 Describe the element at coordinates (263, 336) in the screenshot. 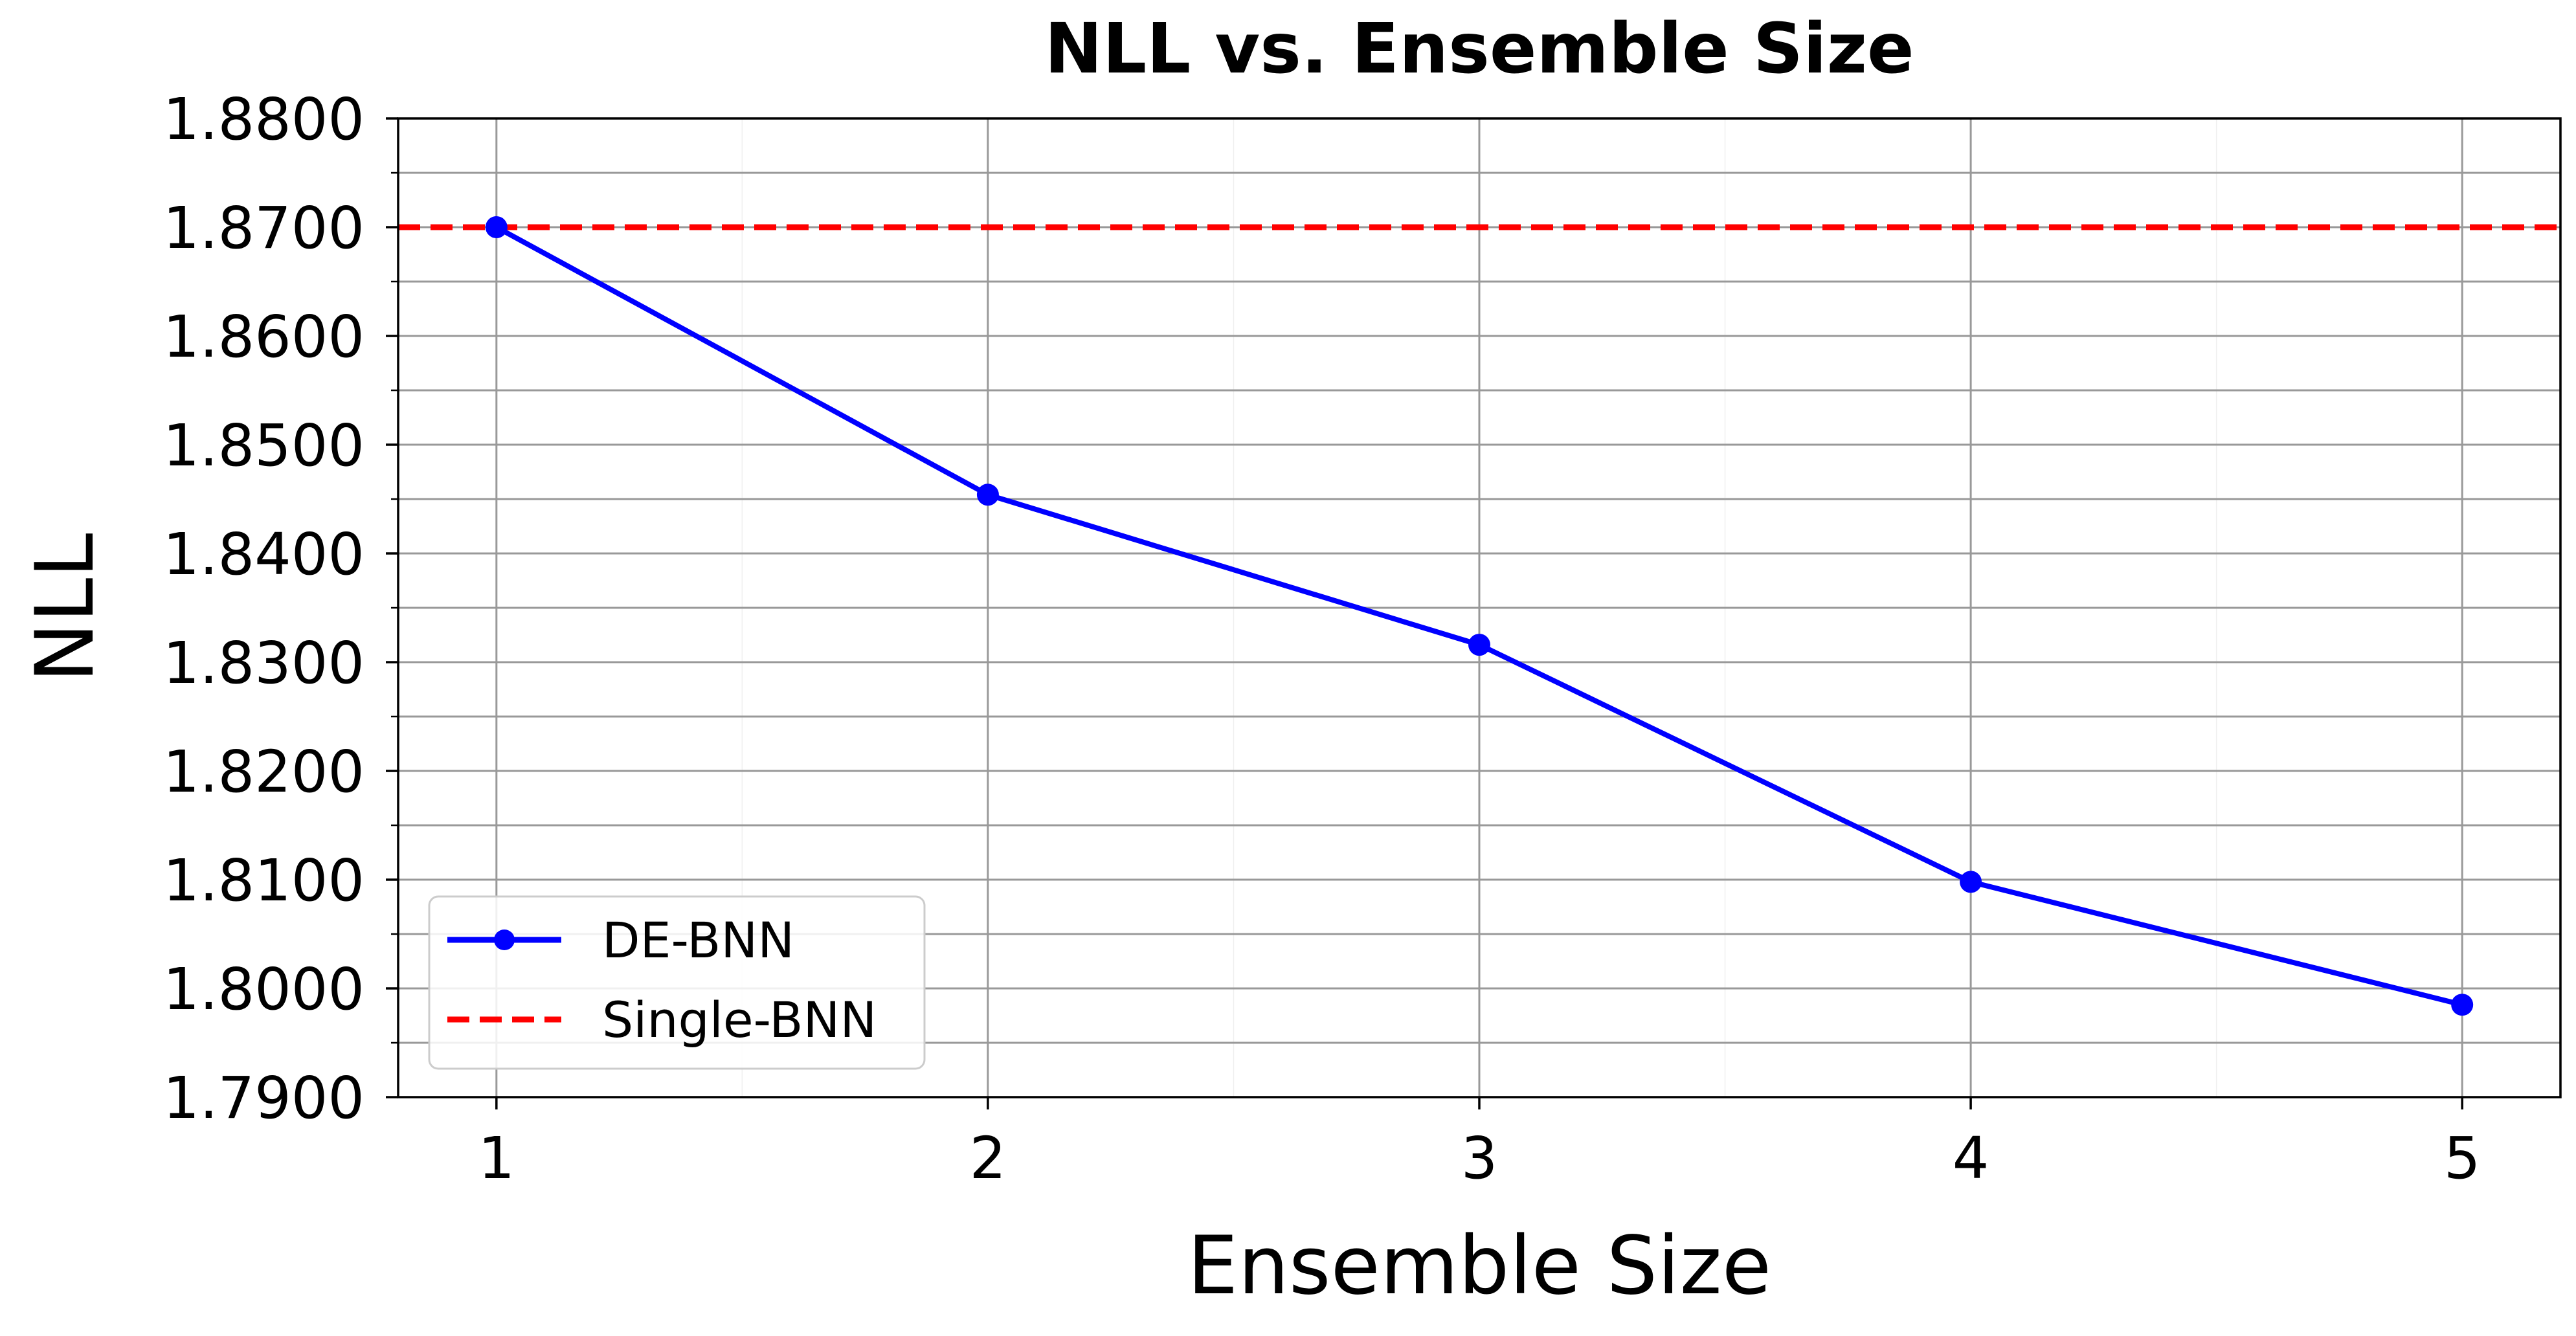

I see `y-tick-label: 1.8600` at that location.